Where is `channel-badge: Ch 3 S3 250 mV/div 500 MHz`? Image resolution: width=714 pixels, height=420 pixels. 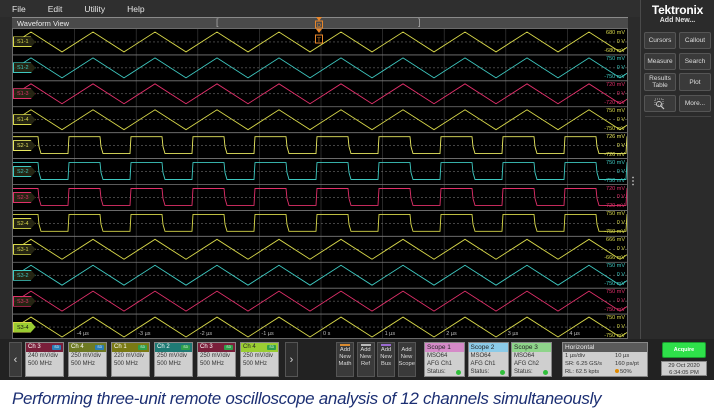 channel-badge: Ch 3 S3 250 mV/div 500 MHz is located at coordinates (216, 359).